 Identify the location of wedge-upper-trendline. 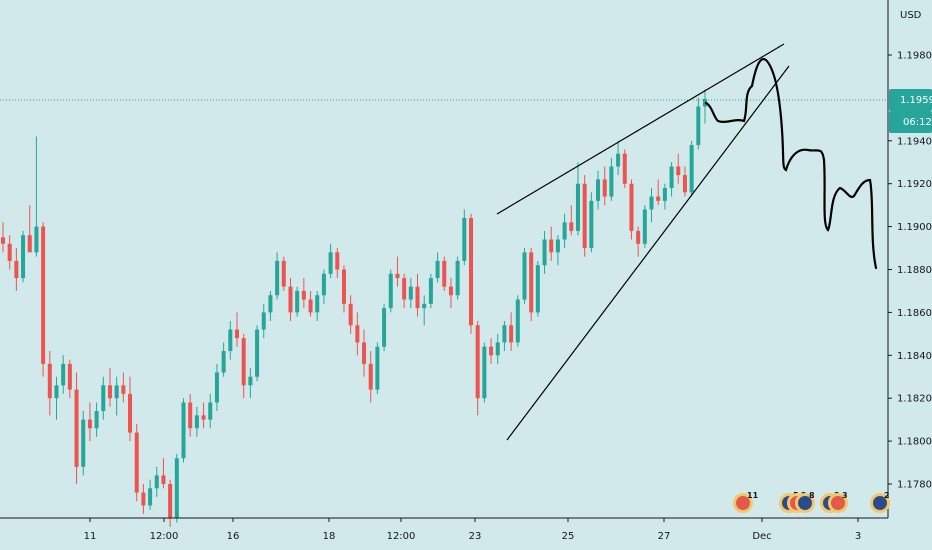
(640, 129).